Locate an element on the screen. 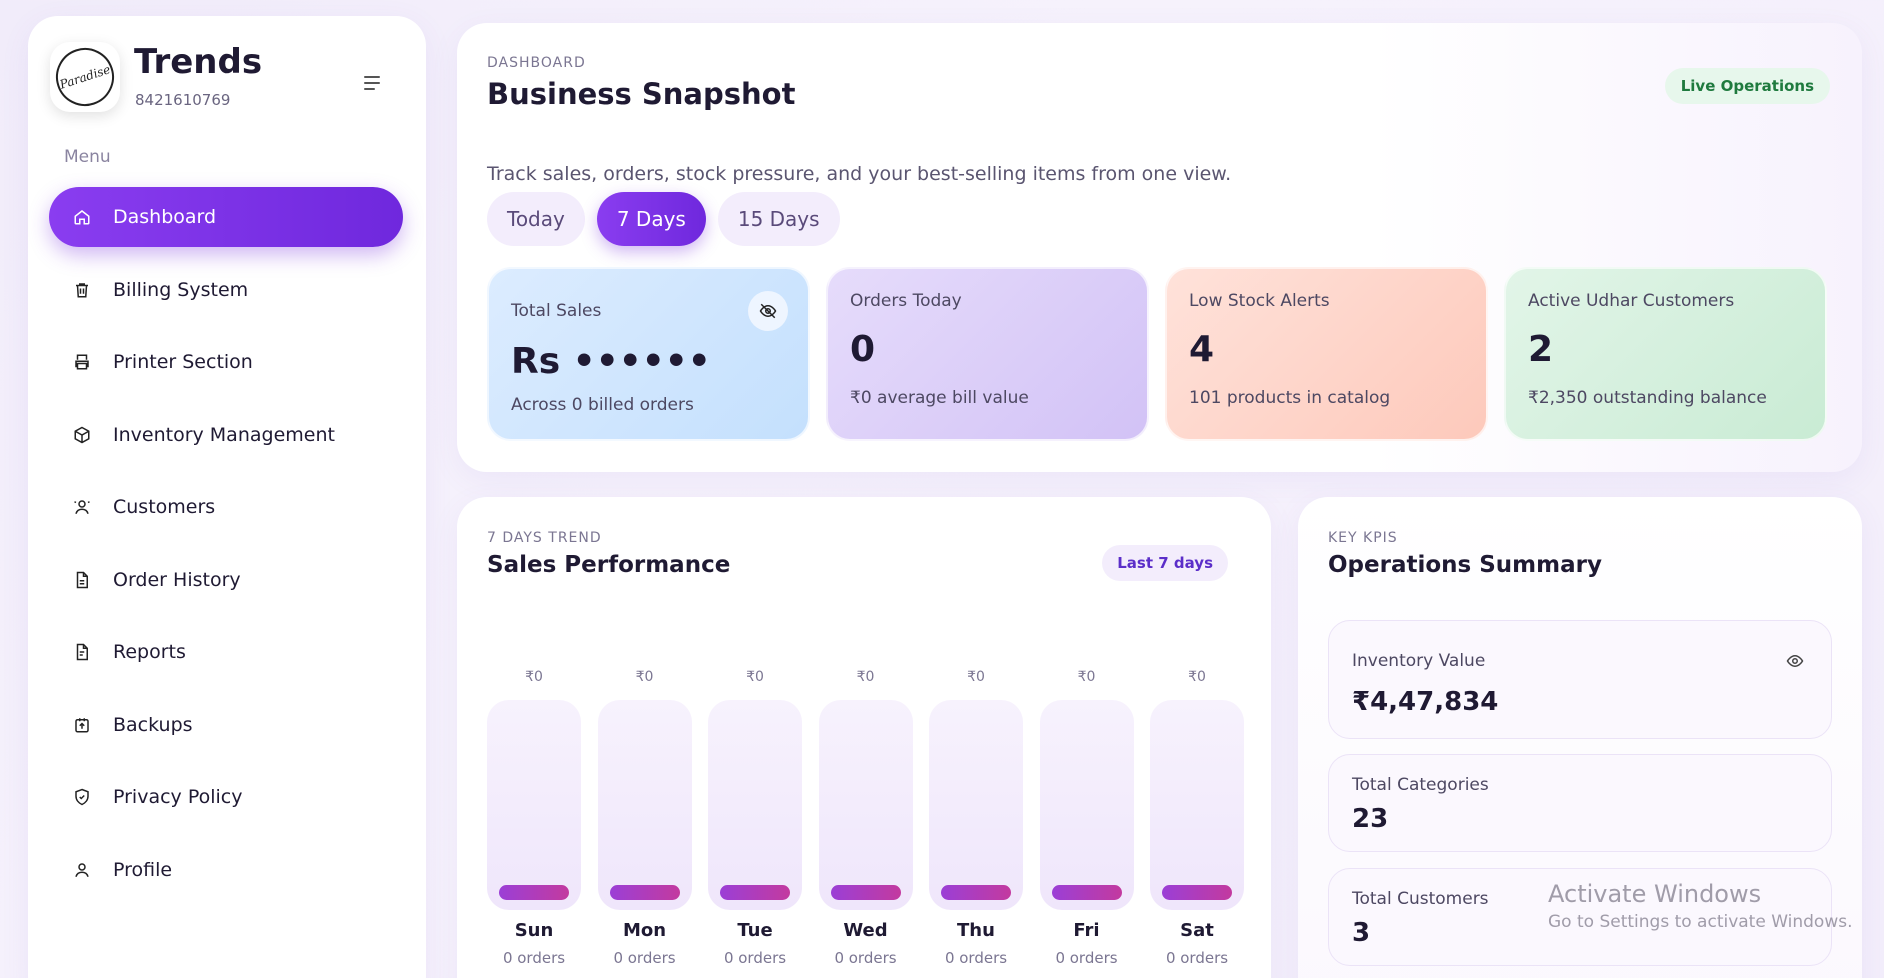 This screenshot has height=978, width=1884. stat-subtext: Across 0 billed orders is located at coordinates (602, 405).